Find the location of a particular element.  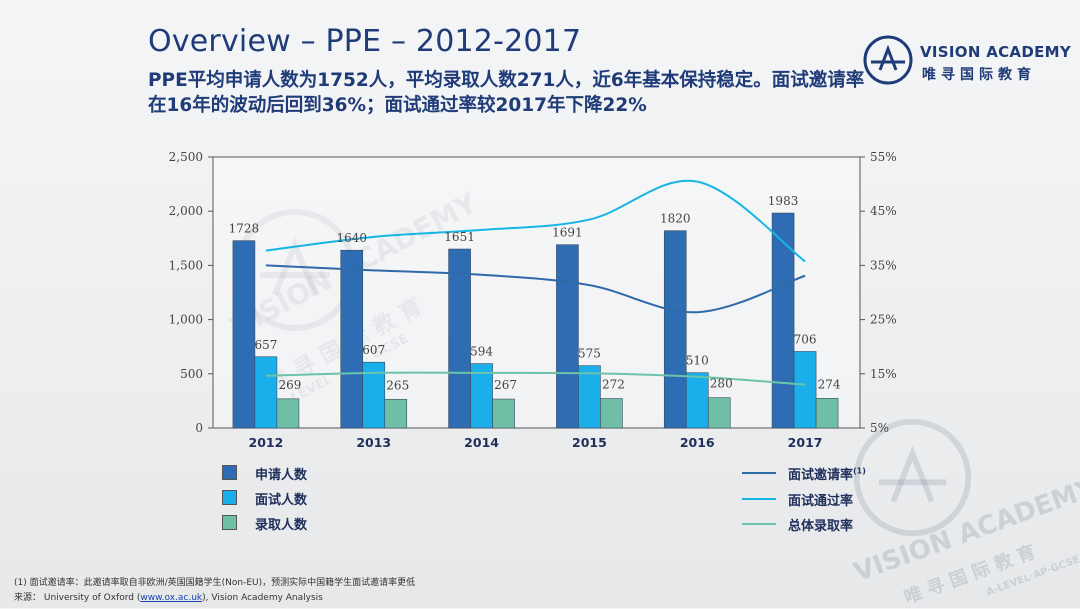

y-tick-label: 1,500 is located at coordinates (186, 265).